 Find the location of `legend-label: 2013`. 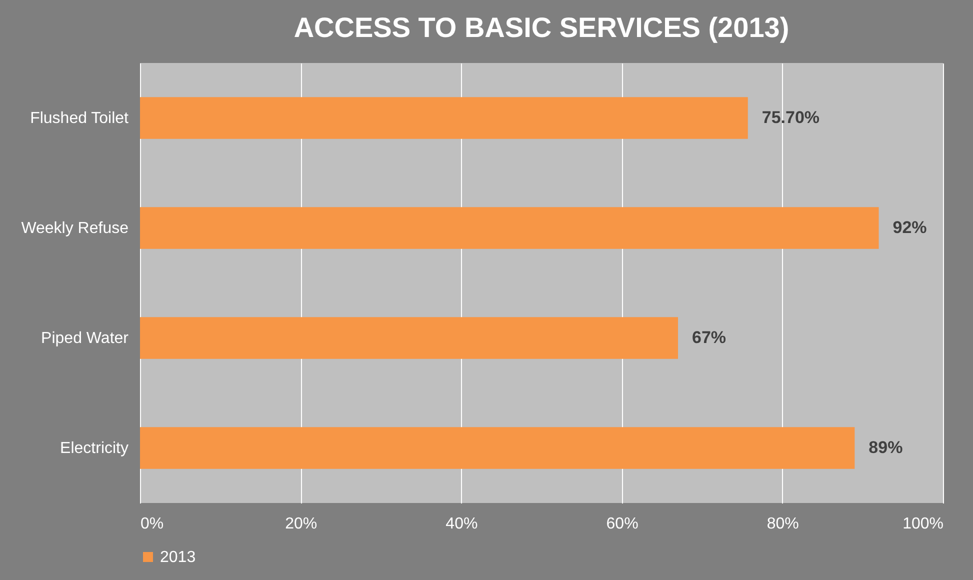

legend-label: 2013 is located at coordinates (178, 557).